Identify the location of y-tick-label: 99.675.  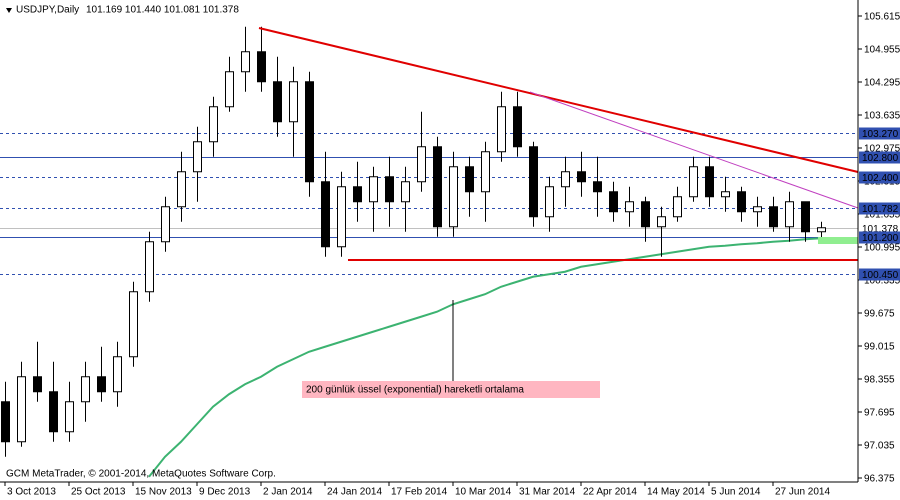
(879, 314).